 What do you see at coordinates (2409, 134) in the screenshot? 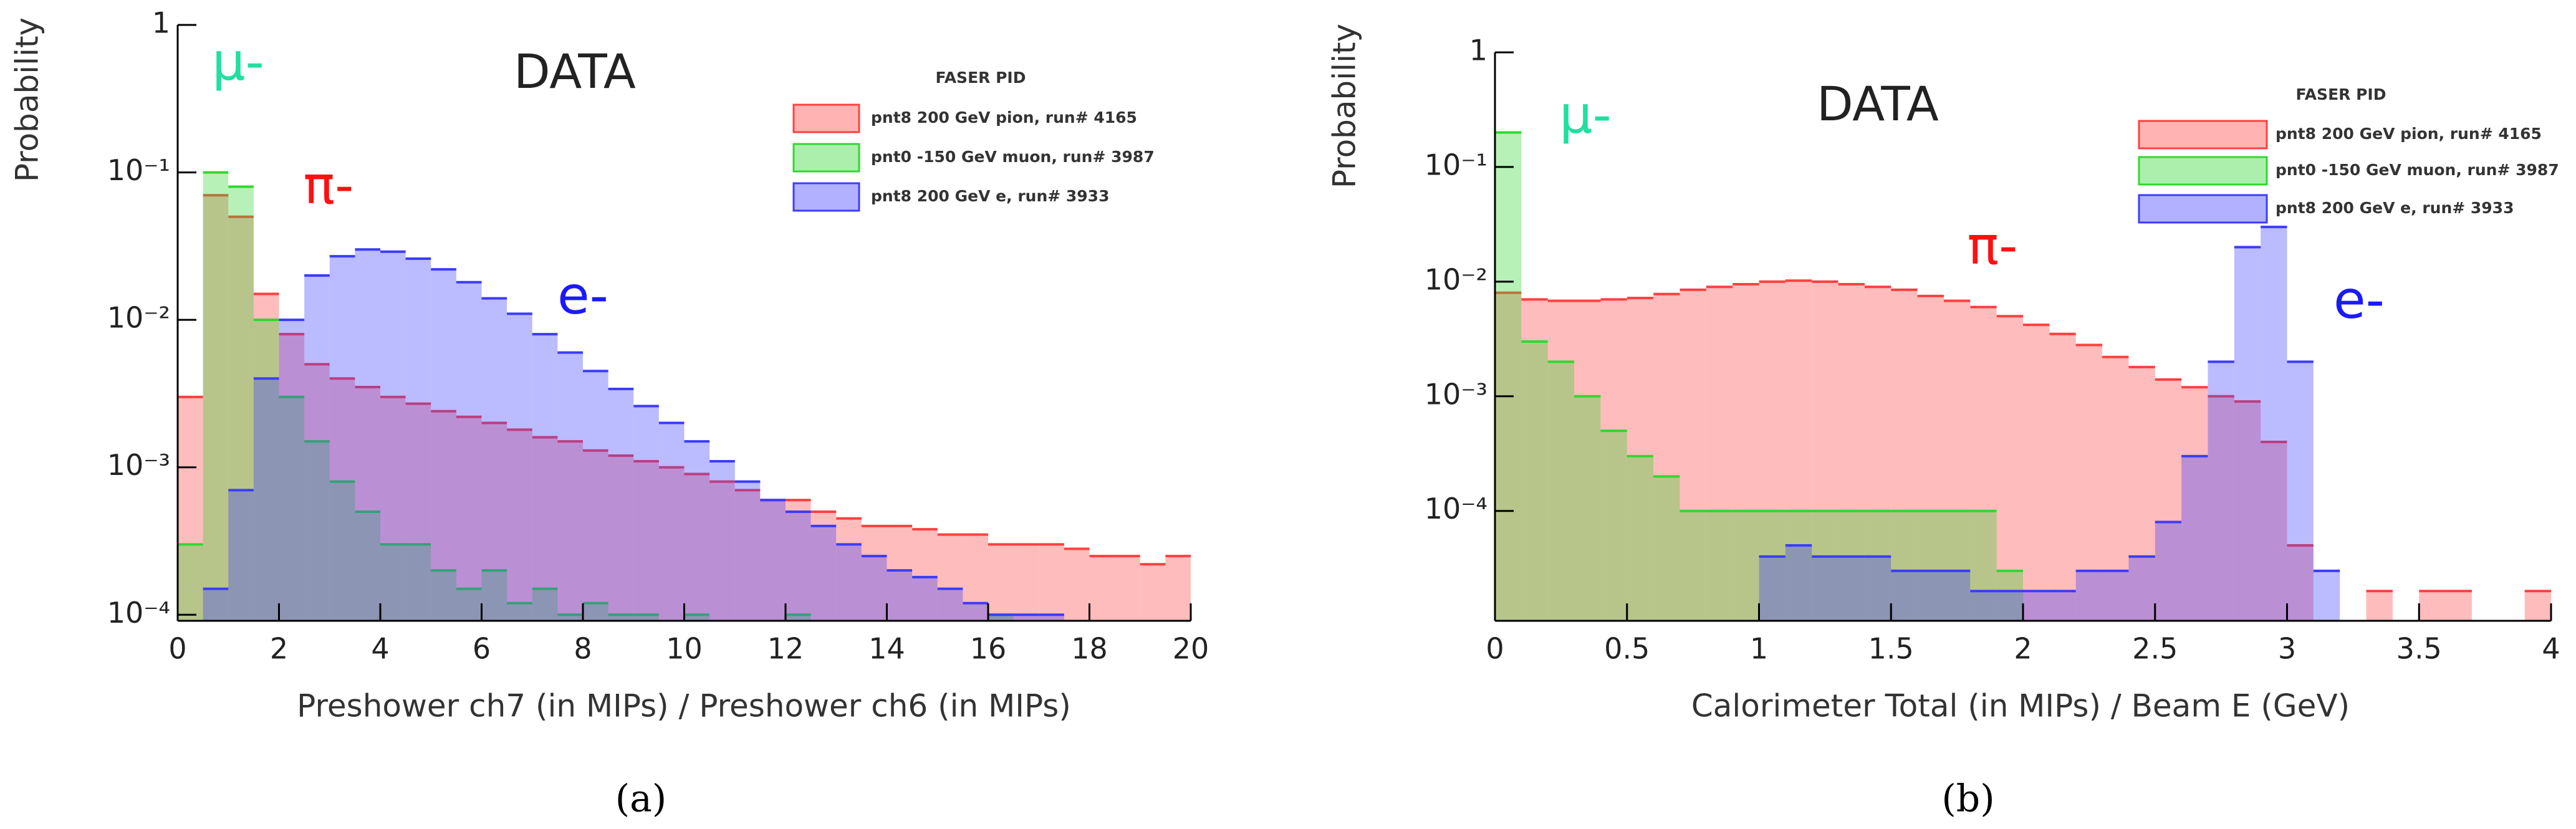
I see `legend-label: pnt8 200 GeV pion, run# 4165` at bounding box center [2409, 134].